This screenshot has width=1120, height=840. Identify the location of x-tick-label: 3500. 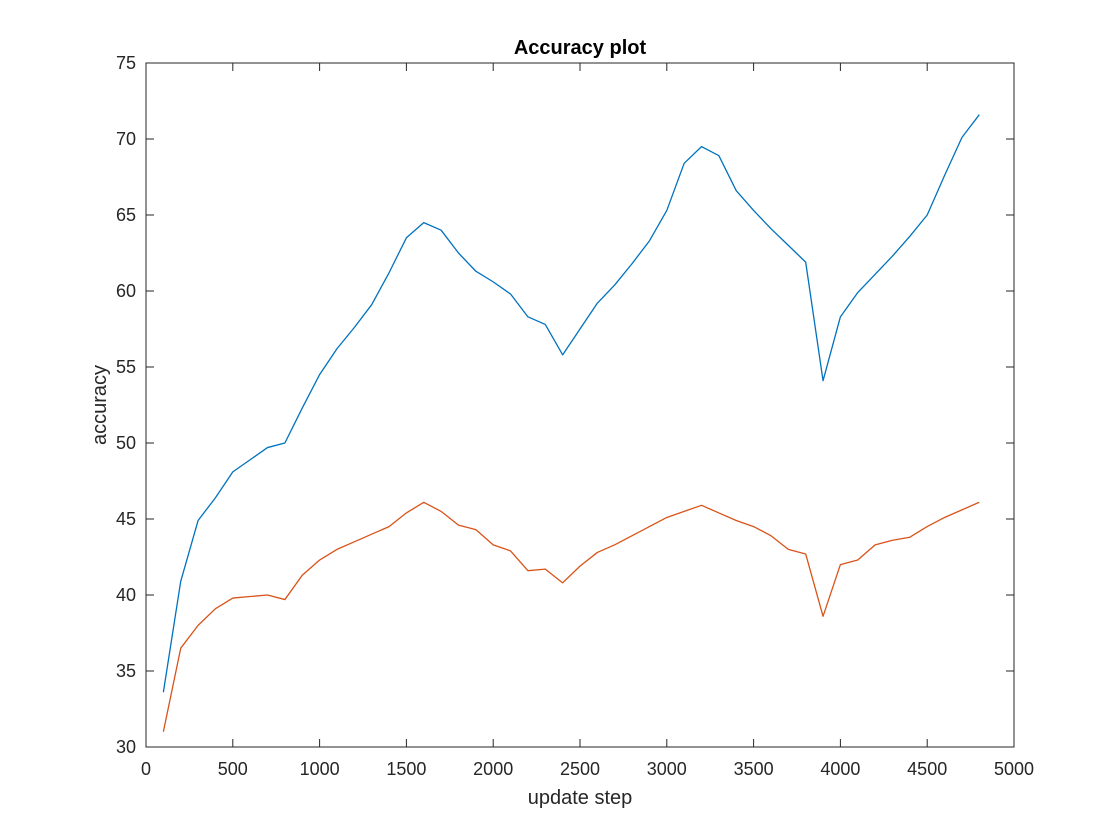
(754, 769).